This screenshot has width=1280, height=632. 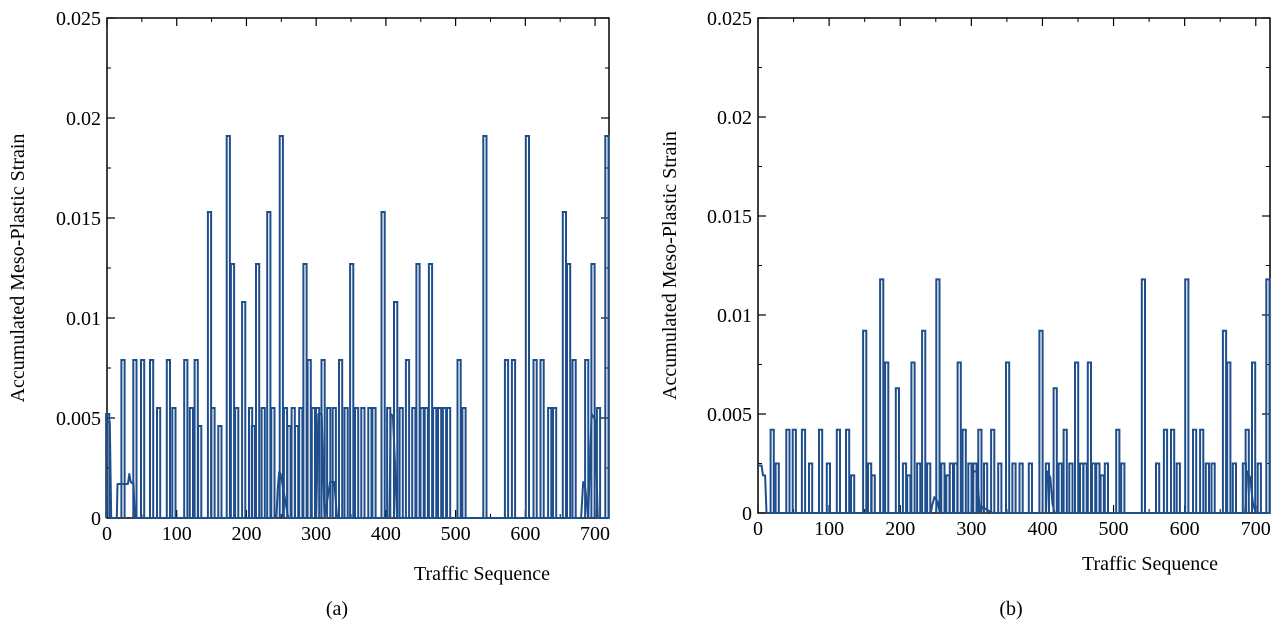 What do you see at coordinates (177, 534) in the screenshot?
I see `x-tick-label: 100` at bounding box center [177, 534].